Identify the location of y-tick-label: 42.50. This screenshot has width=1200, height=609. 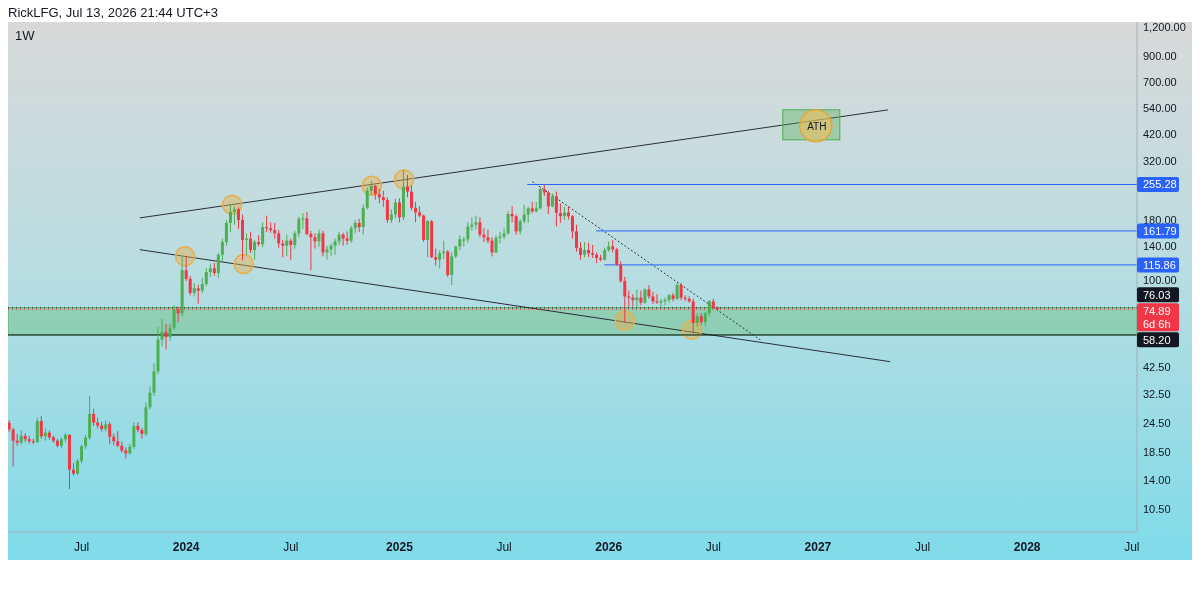
(1157, 366).